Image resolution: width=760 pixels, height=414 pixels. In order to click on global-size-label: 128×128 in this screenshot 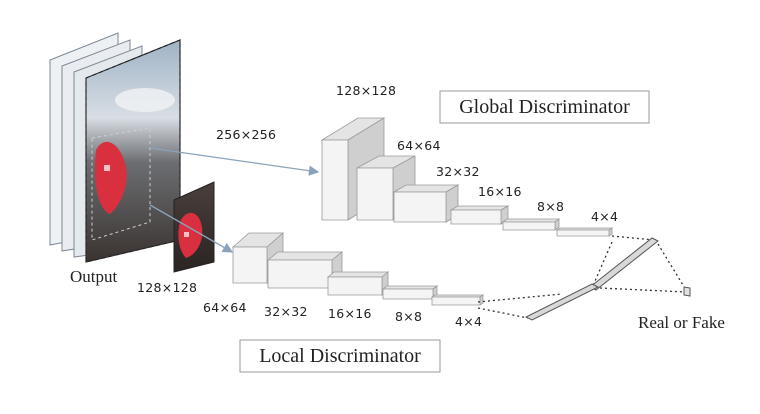, I will do `click(366, 90)`.